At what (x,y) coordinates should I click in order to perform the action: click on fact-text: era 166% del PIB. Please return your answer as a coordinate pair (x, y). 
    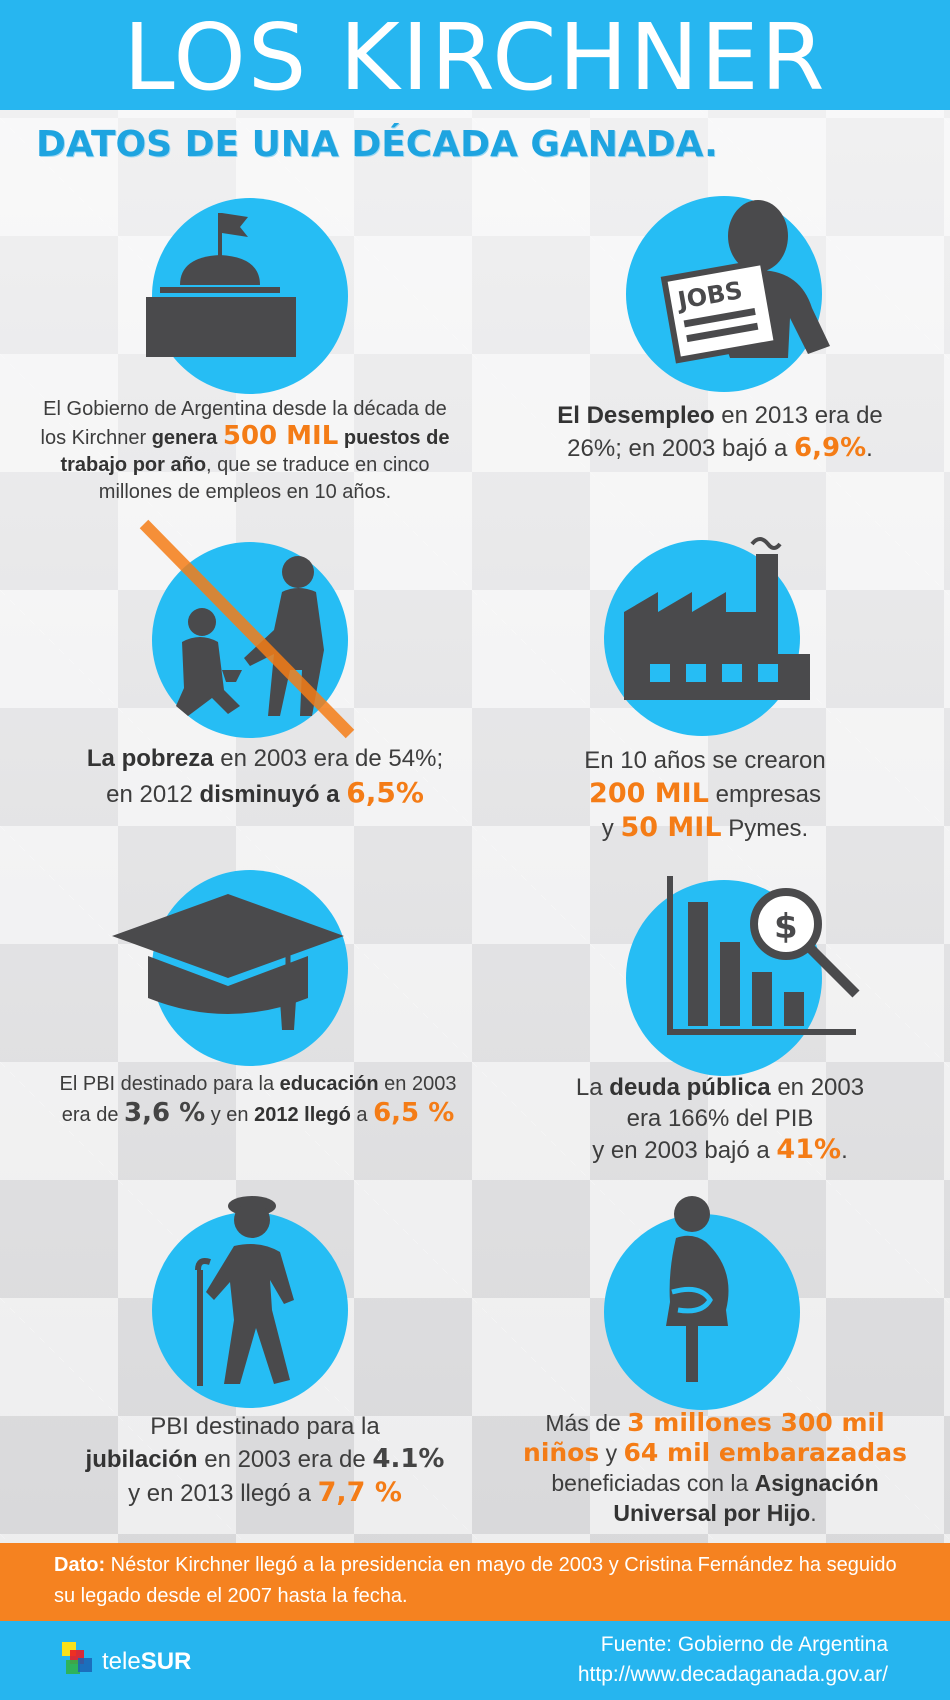
    Looking at the image, I should click on (720, 1118).